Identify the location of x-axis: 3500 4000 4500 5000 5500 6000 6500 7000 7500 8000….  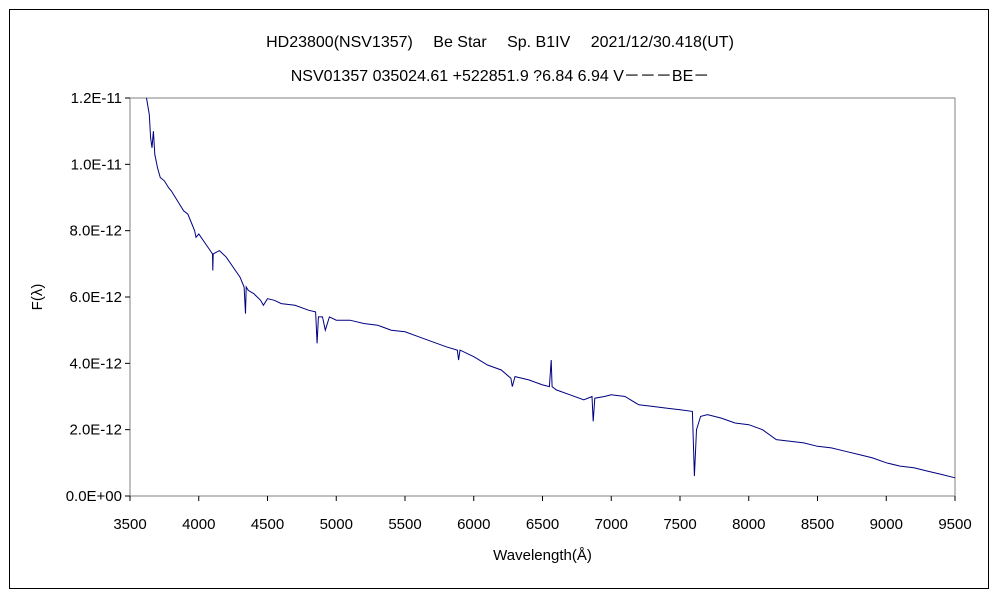
(542, 514).